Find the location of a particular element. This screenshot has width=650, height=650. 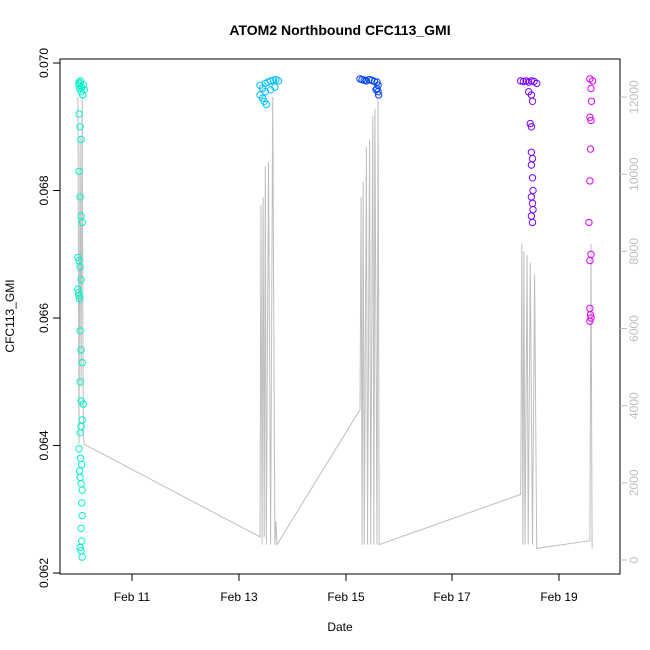

x-tick-label: Feb 11 is located at coordinates (132, 597).